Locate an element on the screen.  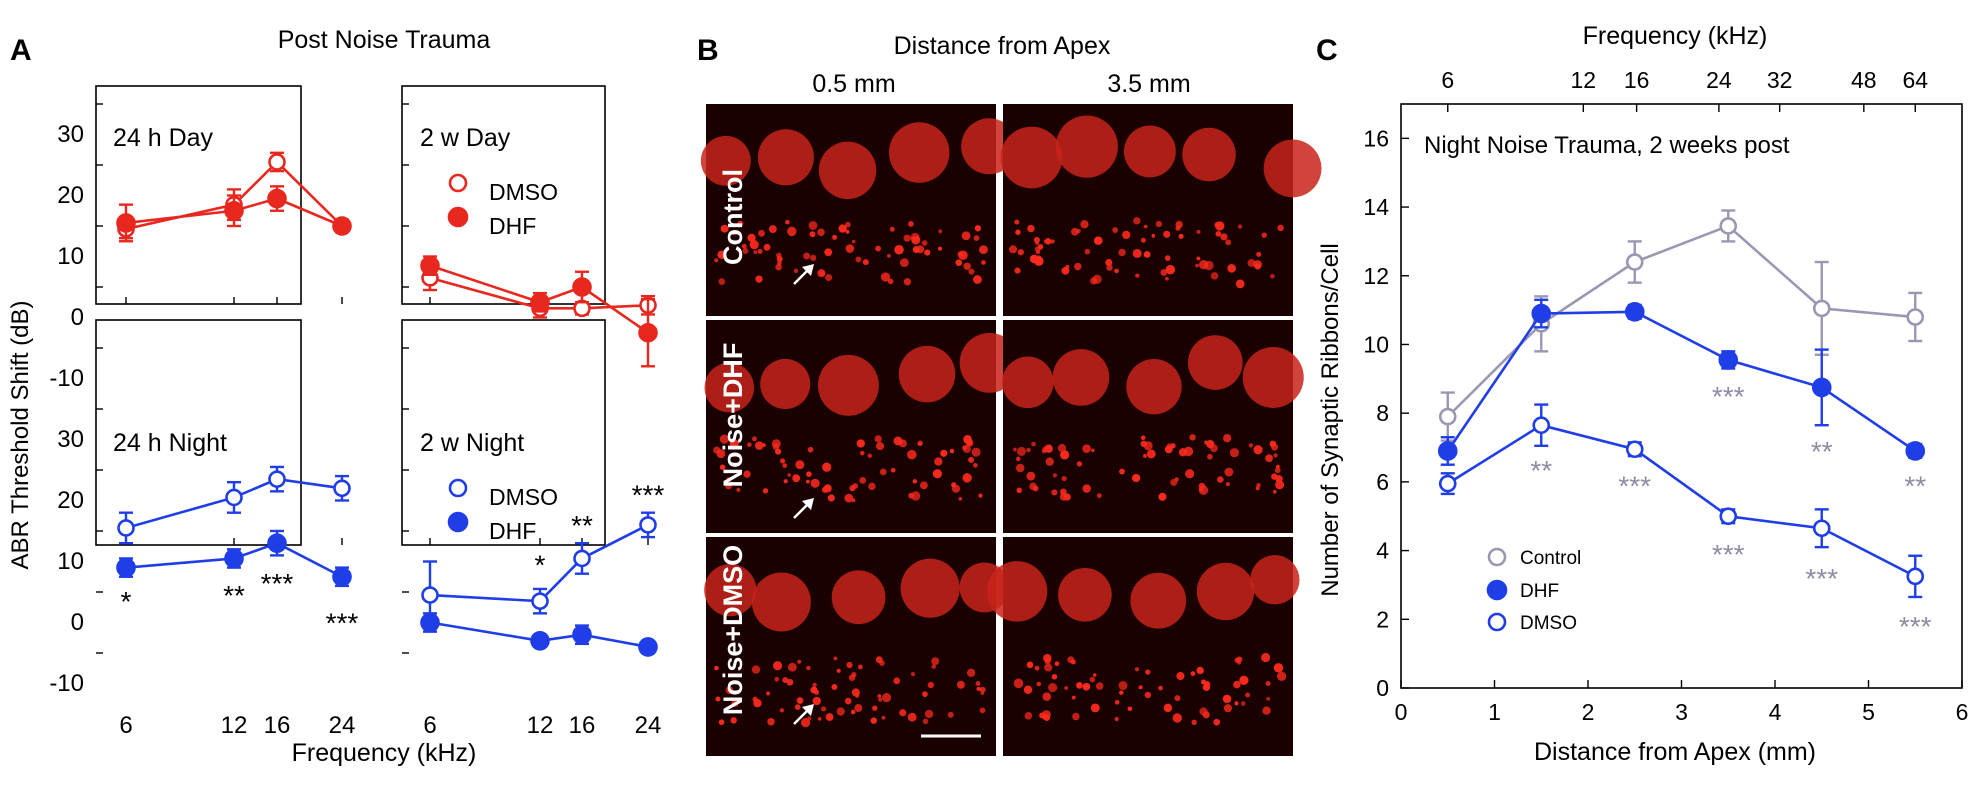
panel-a-xticks-right: 6 12 16 24 is located at coordinates (542, 725).